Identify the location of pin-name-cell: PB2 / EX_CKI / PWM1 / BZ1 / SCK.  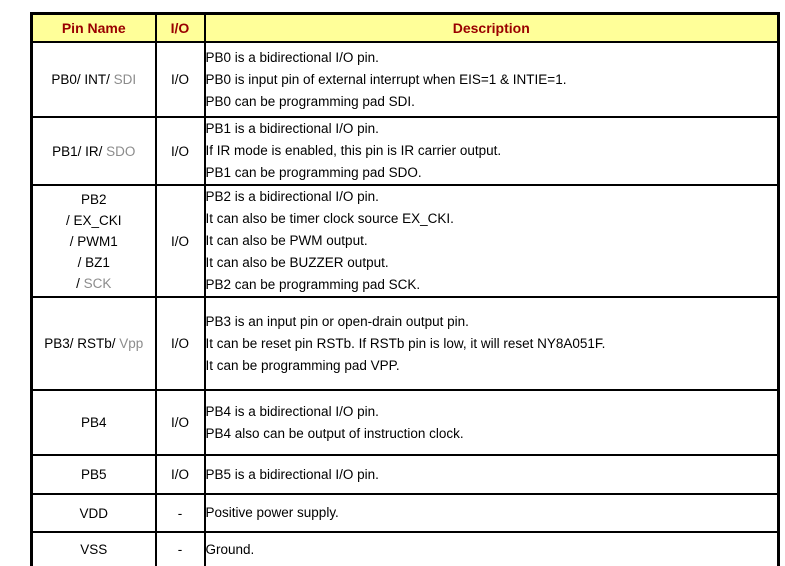
(93, 241).